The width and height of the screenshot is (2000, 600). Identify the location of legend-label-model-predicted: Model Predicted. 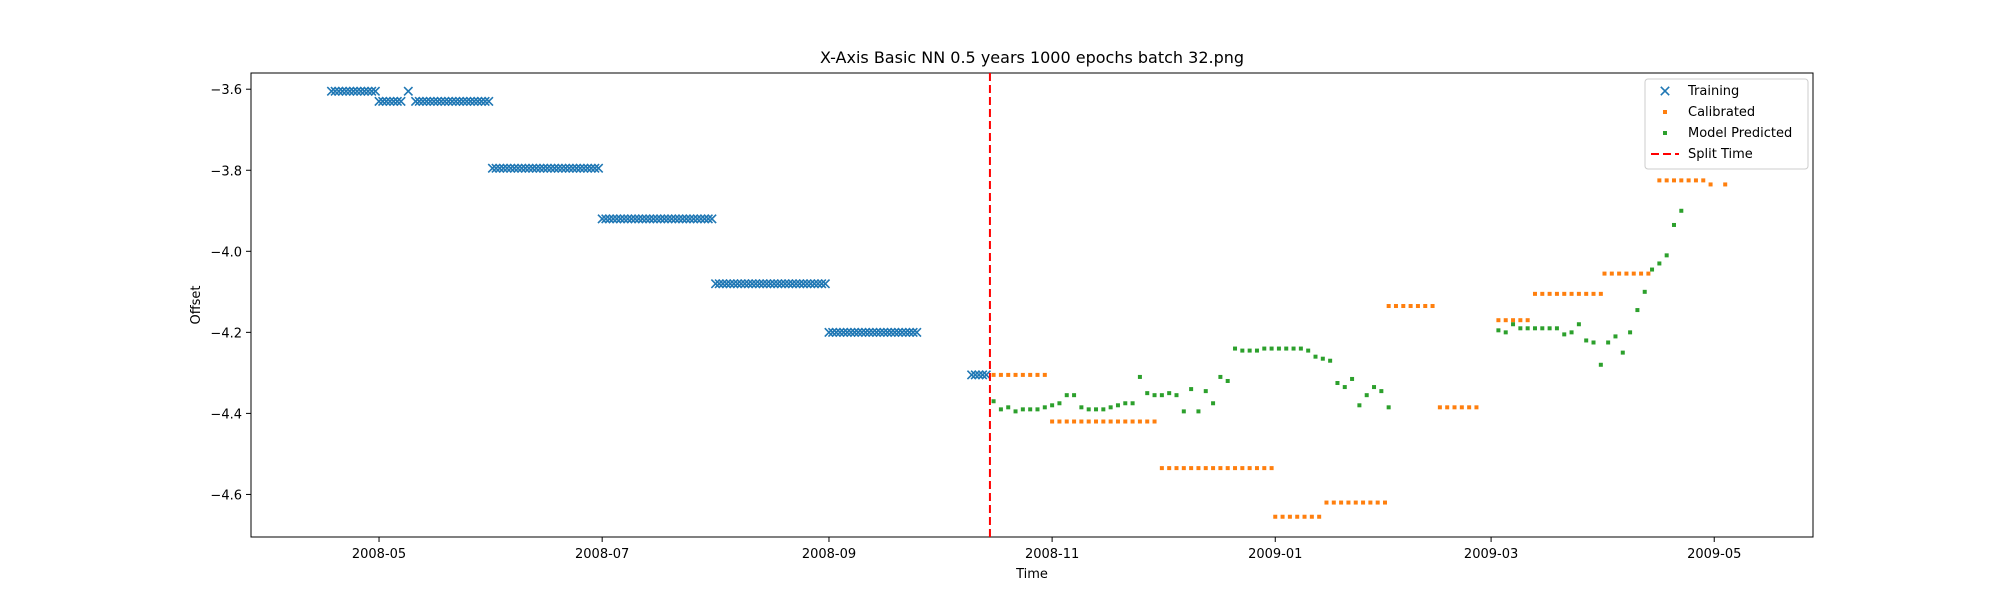
(1740, 133).